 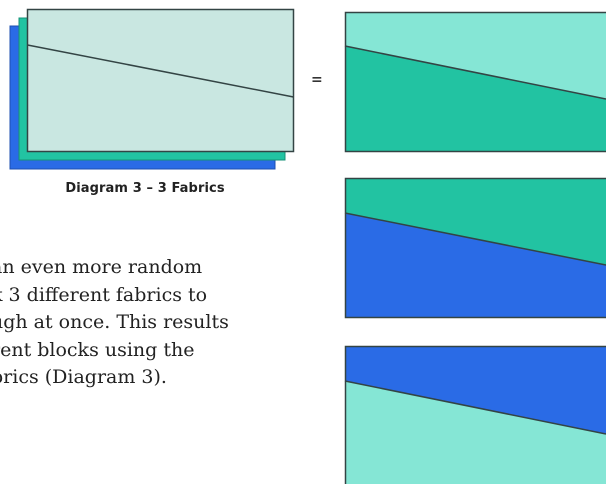 I want to click on paragraph-line: an even more random, so click(x=101, y=267).